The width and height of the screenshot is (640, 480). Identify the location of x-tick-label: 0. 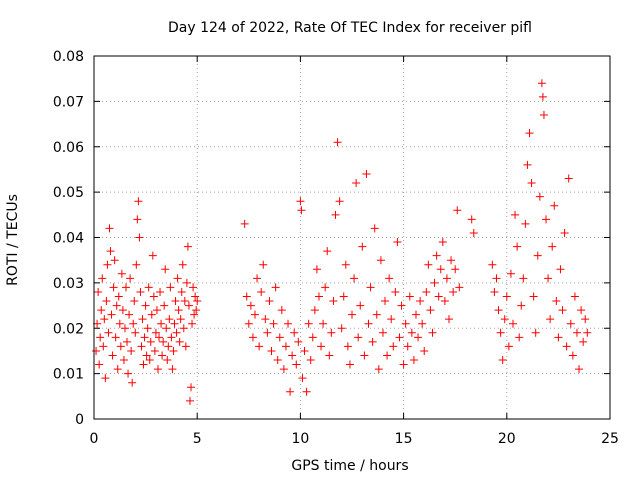
(94, 439).